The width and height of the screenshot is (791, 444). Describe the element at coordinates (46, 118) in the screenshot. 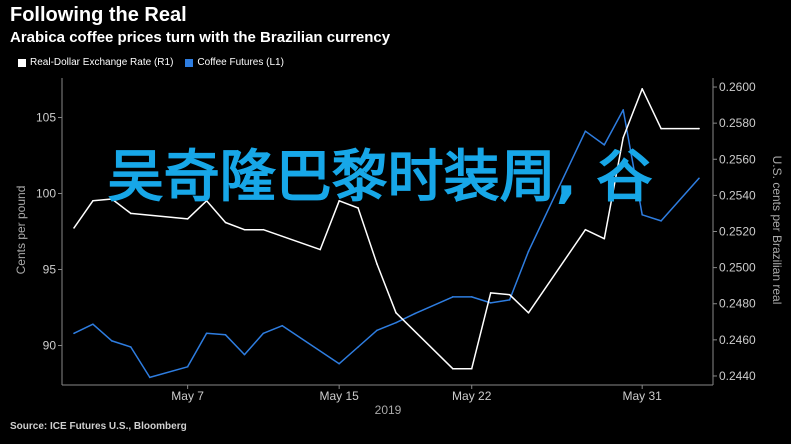

I see `left-tick-label: 105` at that location.